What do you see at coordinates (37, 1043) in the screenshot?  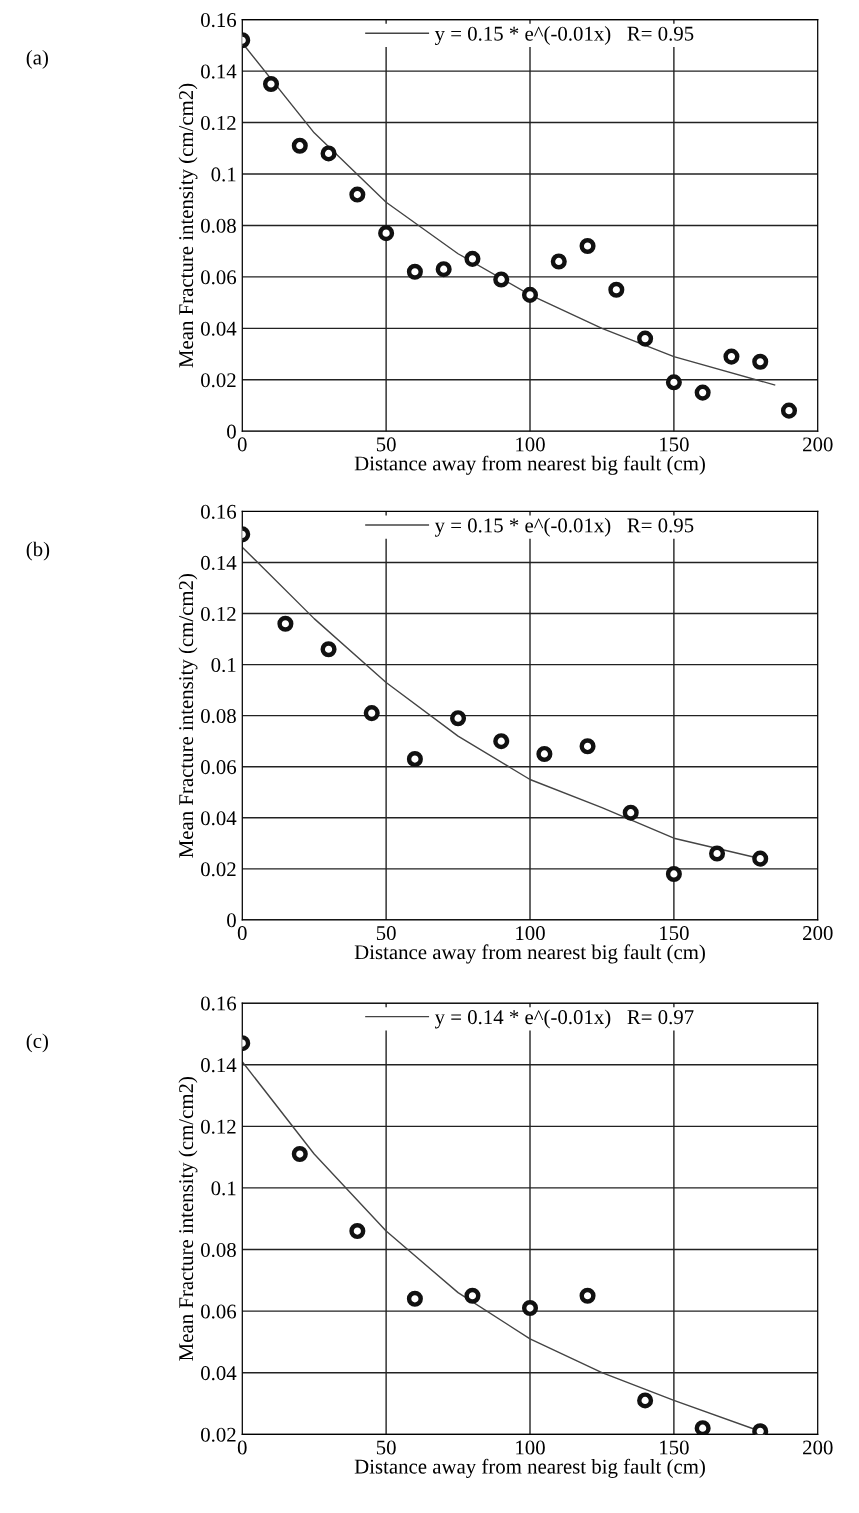 I see `text: (c)` at bounding box center [37, 1043].